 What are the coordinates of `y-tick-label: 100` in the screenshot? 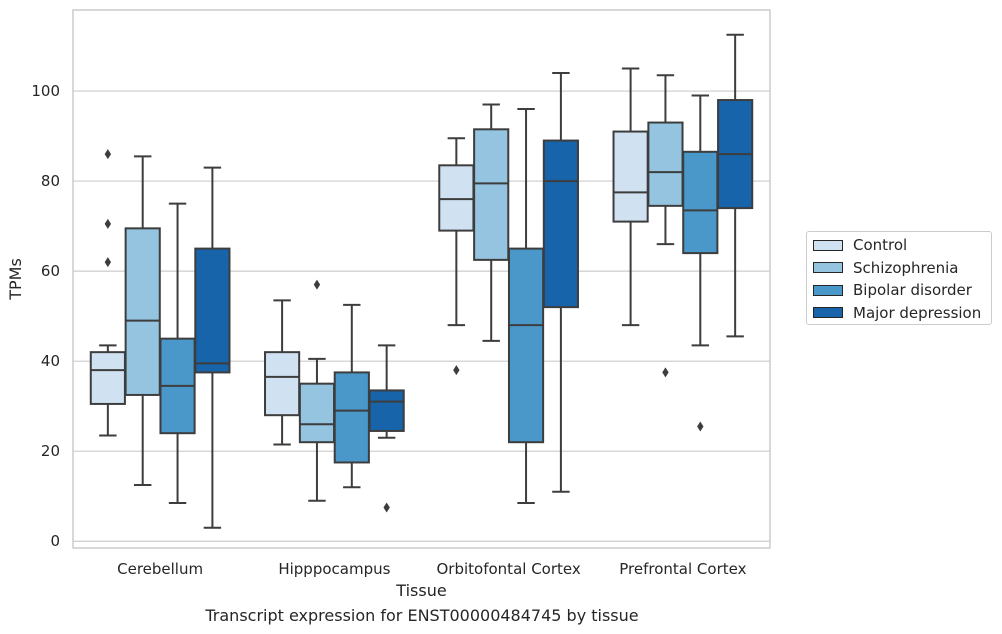 It's located at (45, 91).